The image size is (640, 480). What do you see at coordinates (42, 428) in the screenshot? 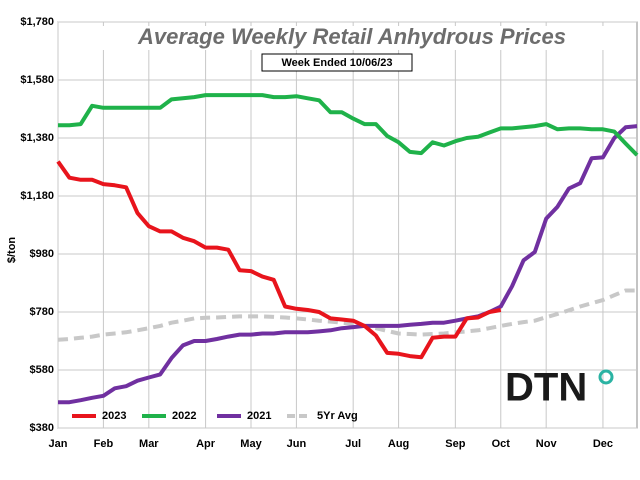
I see `y-tick-label: $380` at bounding box center [42, 428].